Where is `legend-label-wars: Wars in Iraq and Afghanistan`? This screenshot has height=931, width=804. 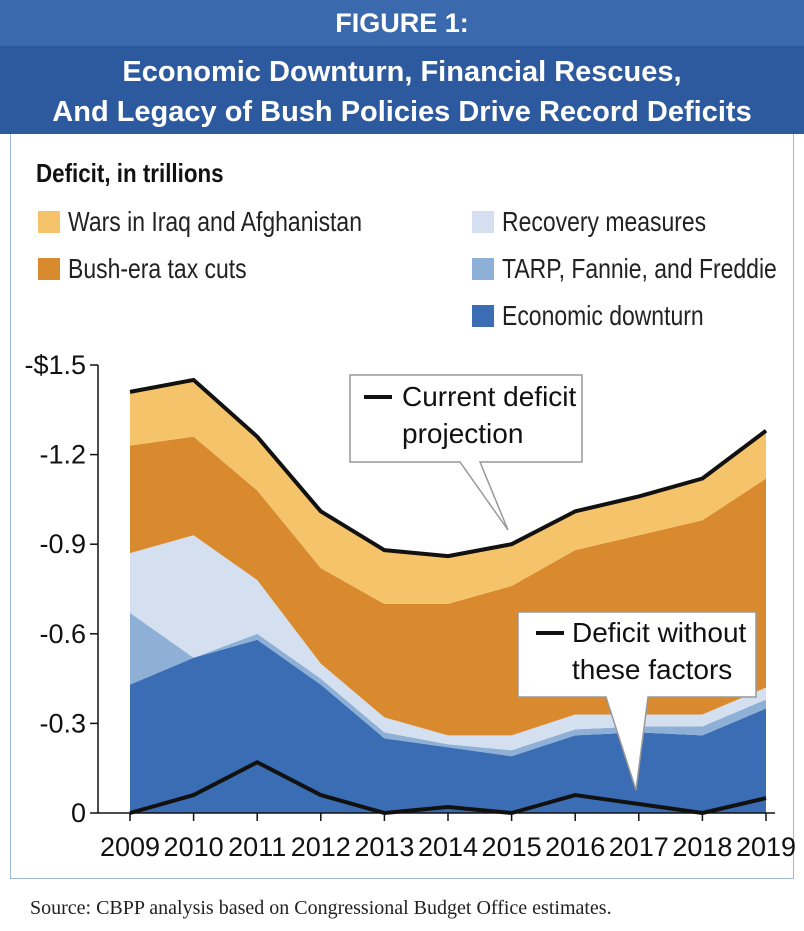 legend-label-wars: Wars in Iraq and Afghanistan is located at coordinates (215, 221).